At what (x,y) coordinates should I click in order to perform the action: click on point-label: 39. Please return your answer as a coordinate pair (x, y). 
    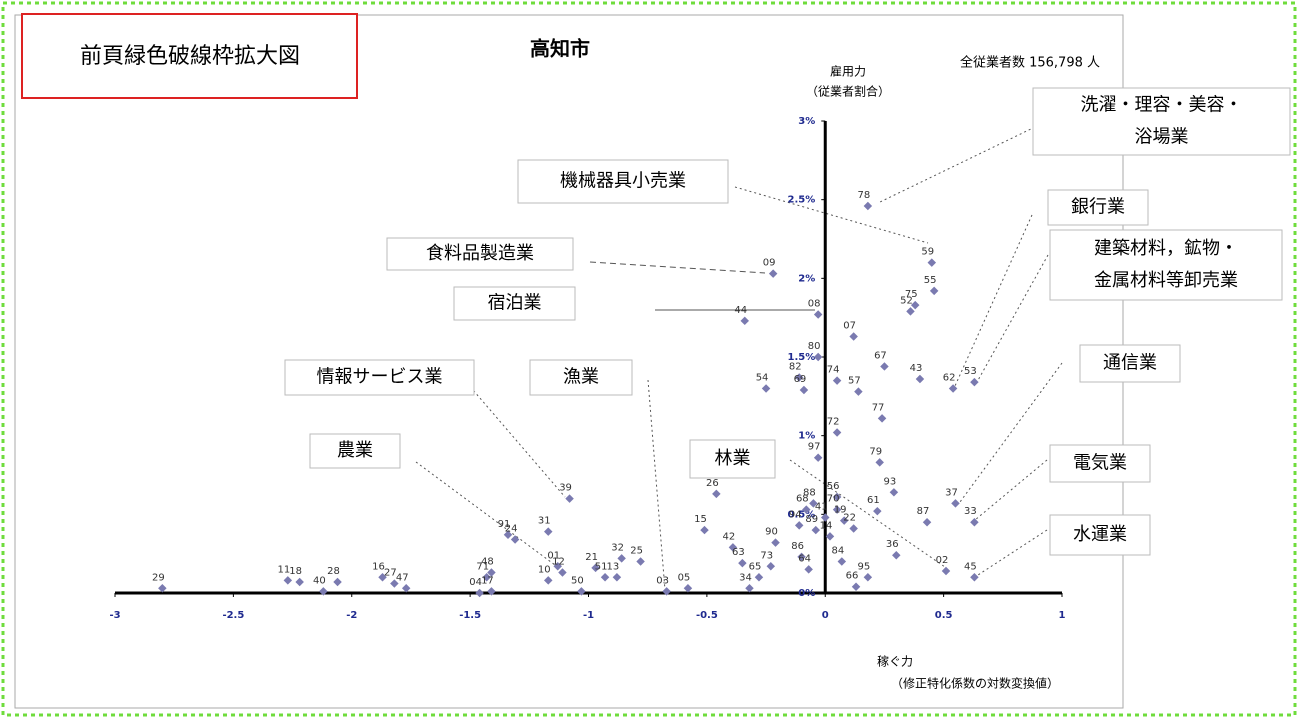
    Looking at the image, I should click on (565, 488).